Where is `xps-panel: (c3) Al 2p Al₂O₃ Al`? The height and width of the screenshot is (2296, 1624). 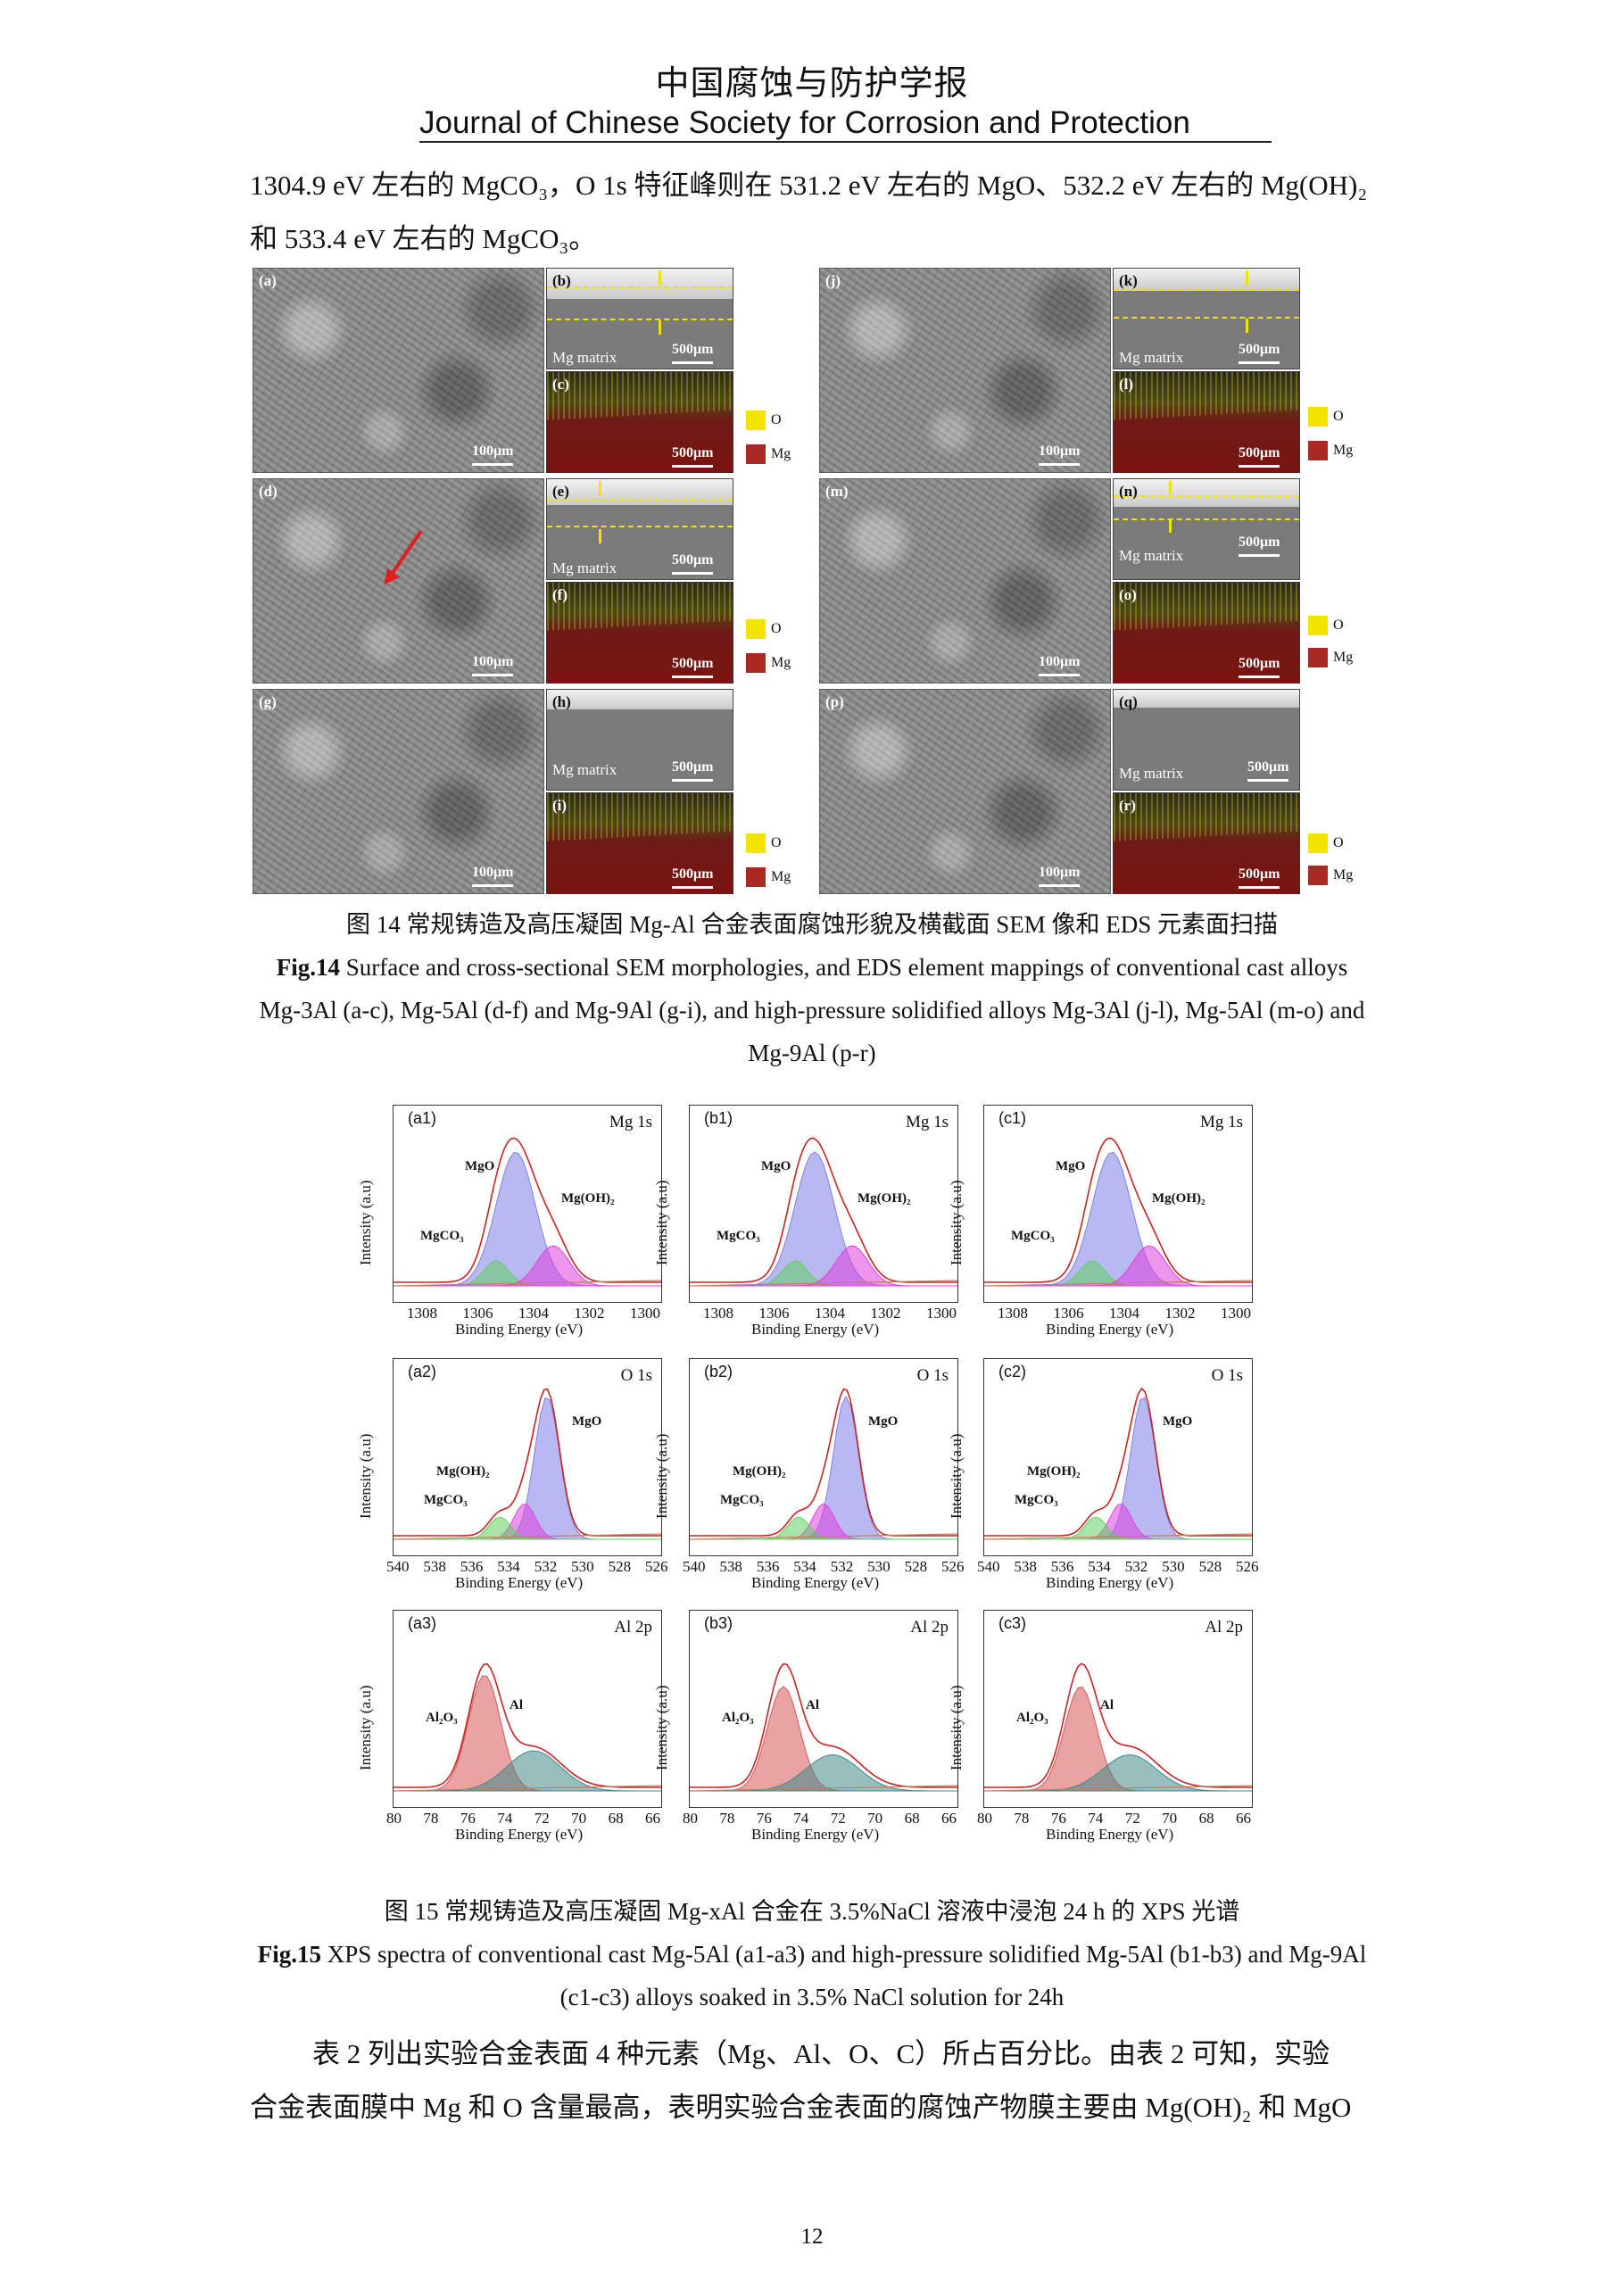 xps-panel: (c3) Al 2p Al₂O₃ Al is located at coordinates (1118, 1709).